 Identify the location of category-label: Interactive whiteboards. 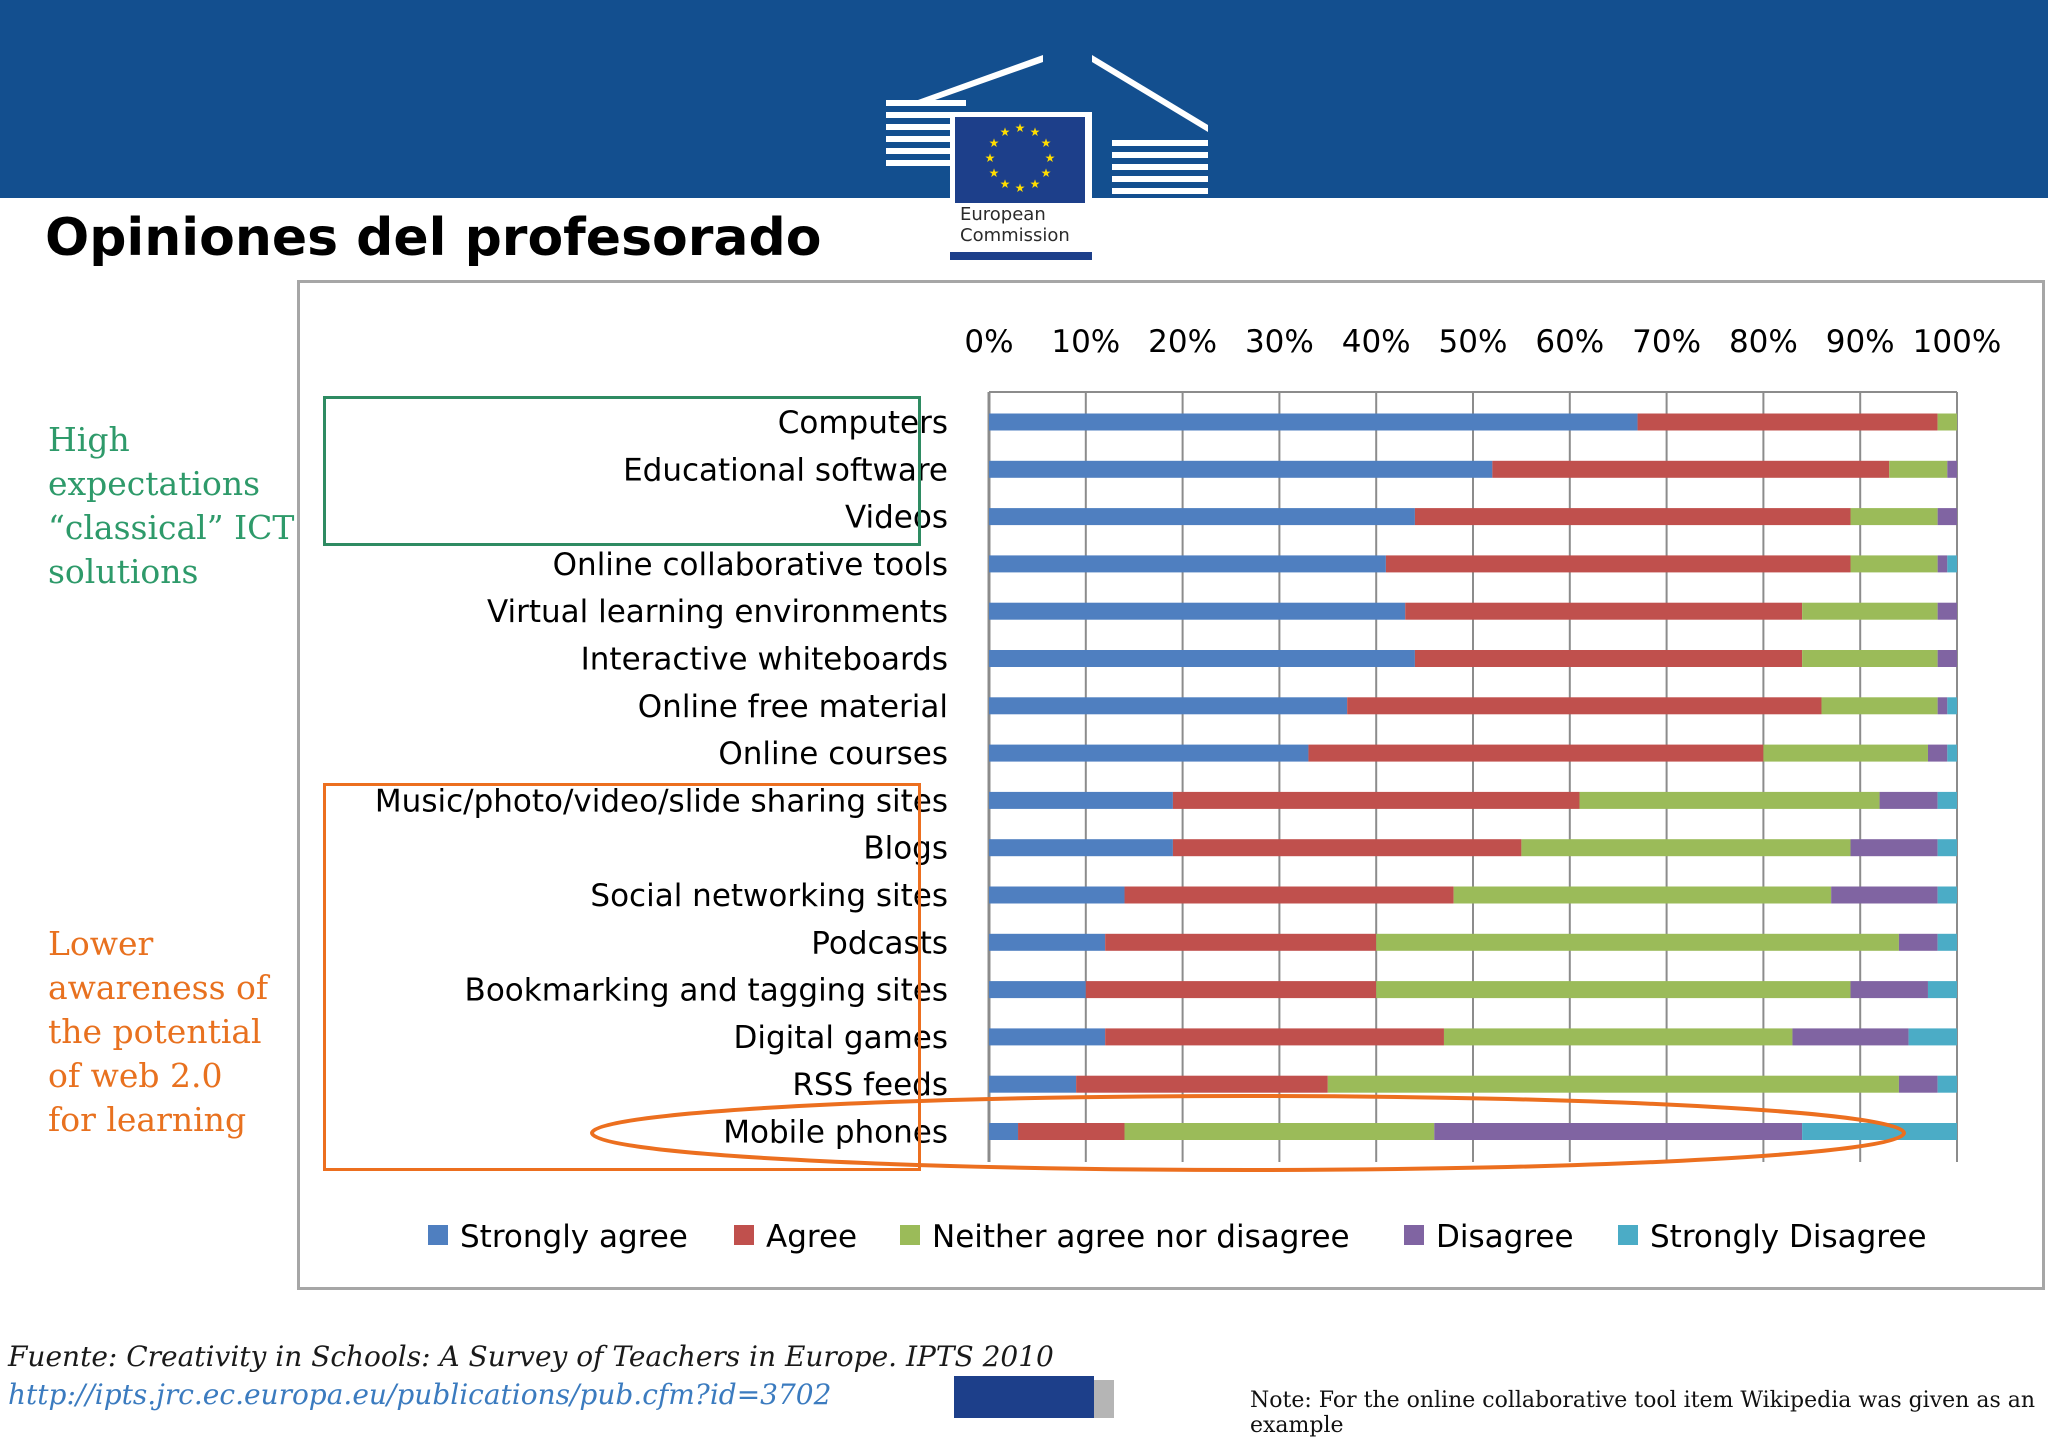
(764, 660).